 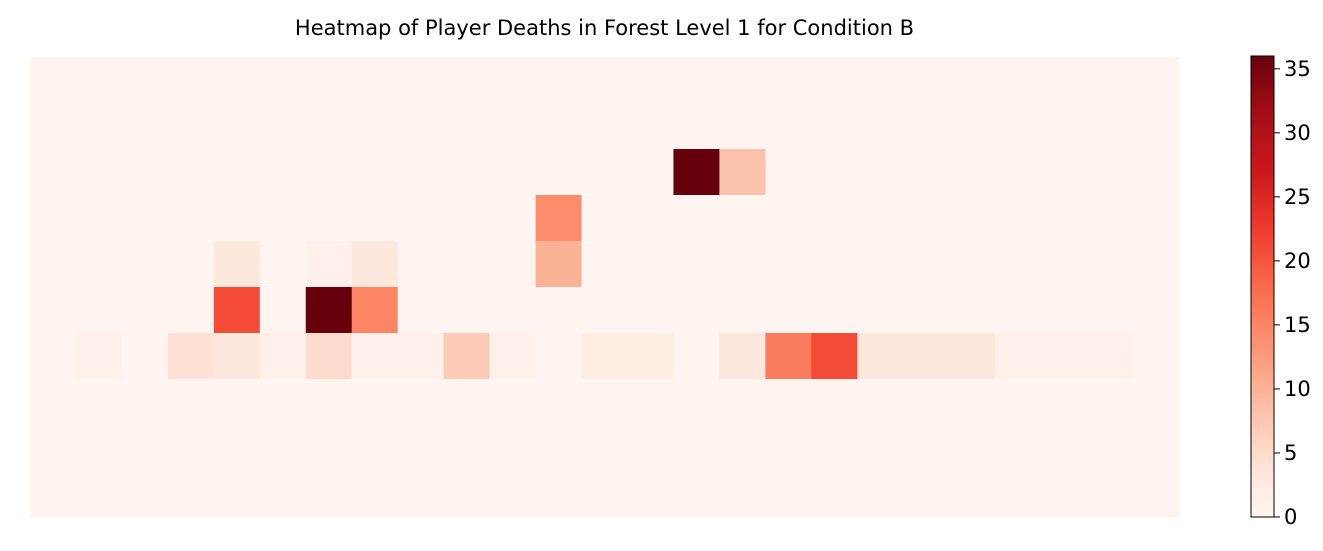 What do you see at coordinates (1297, 197) in the screenshot?
I see `colorbar-tick-label: 25` at bounding box center [1297, 197].